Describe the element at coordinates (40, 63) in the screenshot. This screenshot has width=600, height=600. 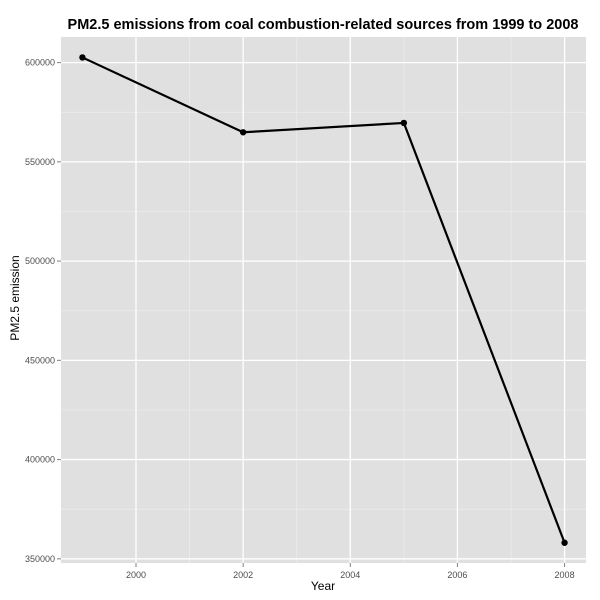
I see `y-tick-label: 600000` at that location.